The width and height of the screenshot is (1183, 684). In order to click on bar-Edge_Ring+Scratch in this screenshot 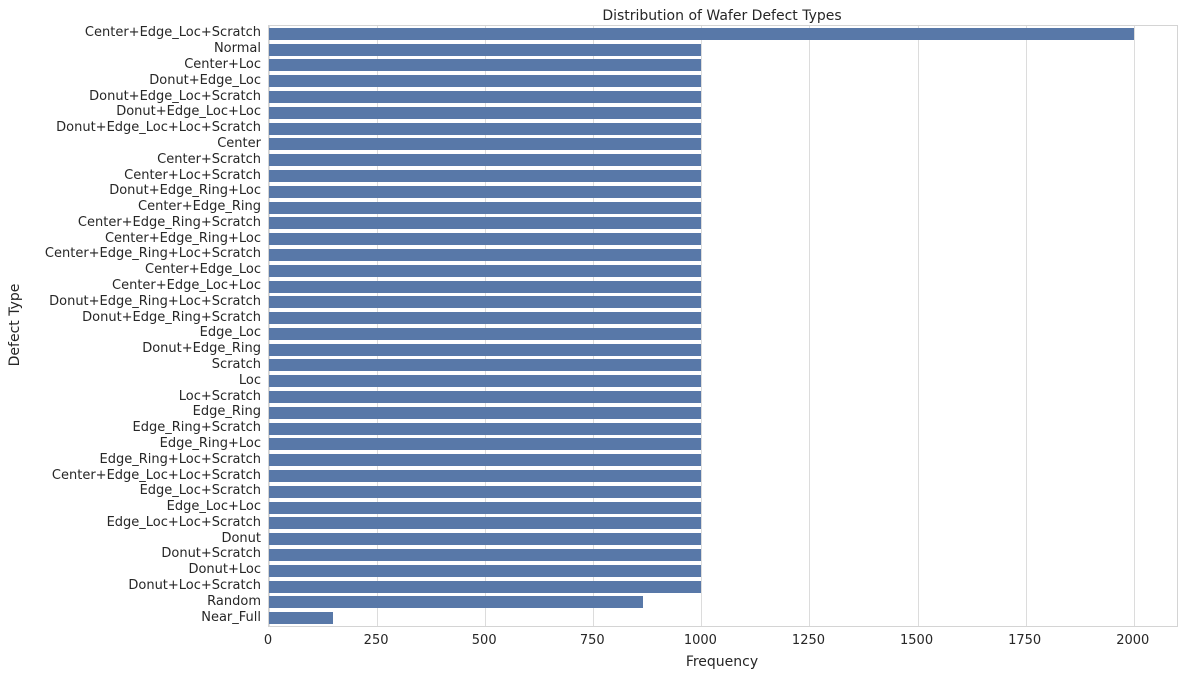, I will do `click(485, 428)`.